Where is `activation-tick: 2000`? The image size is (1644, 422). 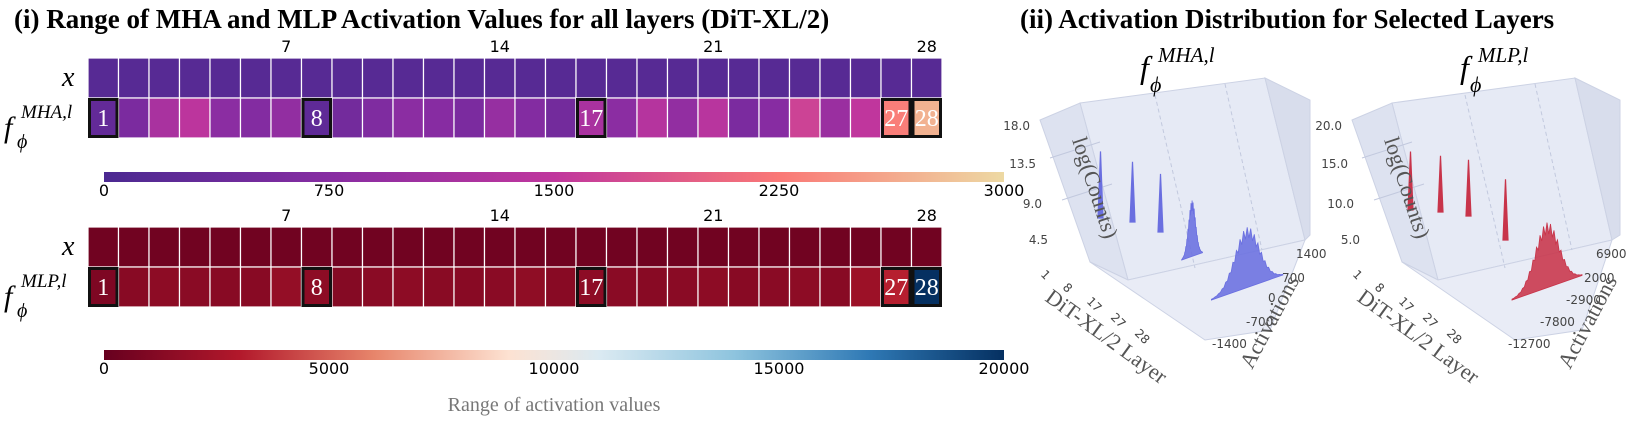
activation-tick: 2000 is located at coordinates (1599, 278).